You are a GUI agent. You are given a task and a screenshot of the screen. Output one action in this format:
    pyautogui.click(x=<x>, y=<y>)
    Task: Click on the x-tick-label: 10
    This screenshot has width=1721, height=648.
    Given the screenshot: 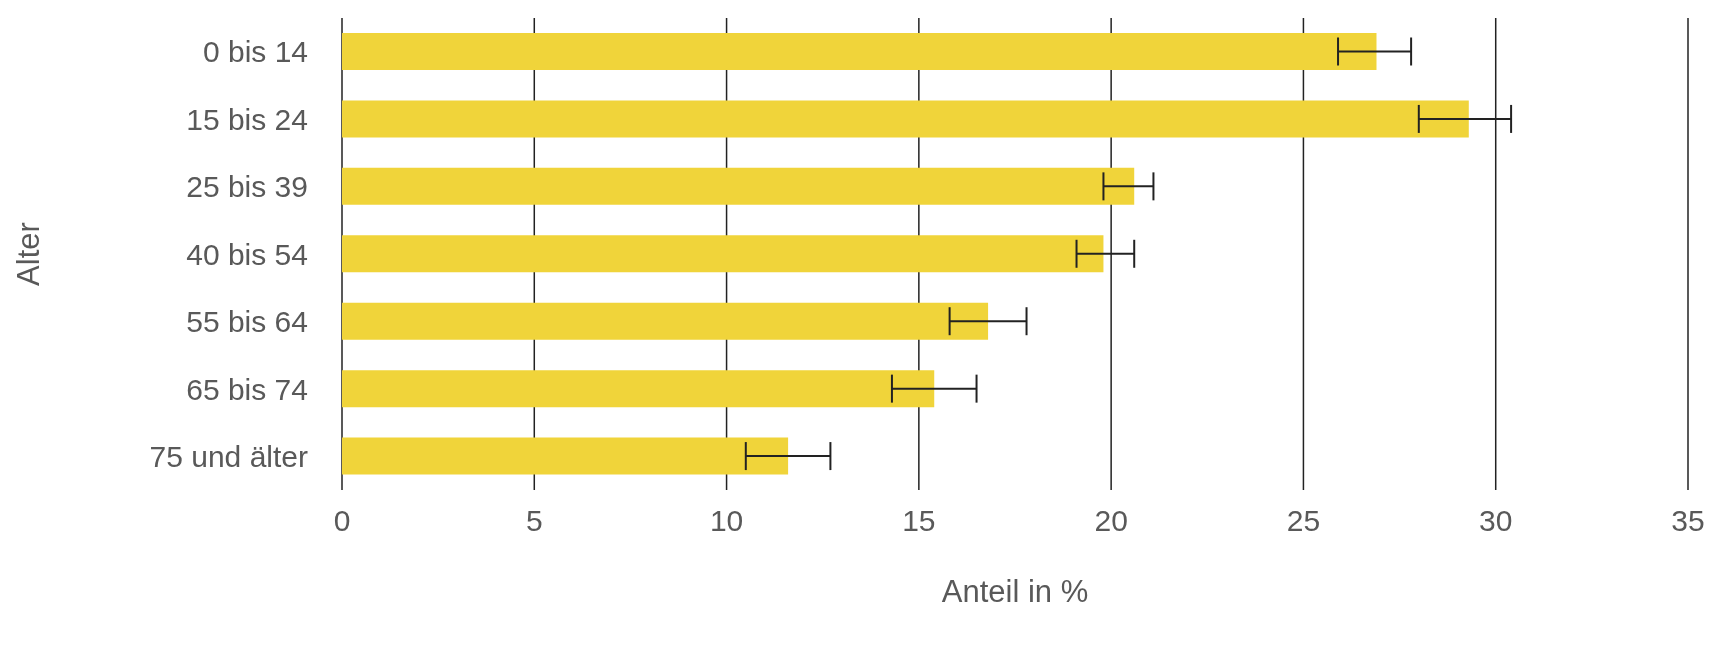 What is the action you would take?
    pyautogui.click(x=726, y=521)
    